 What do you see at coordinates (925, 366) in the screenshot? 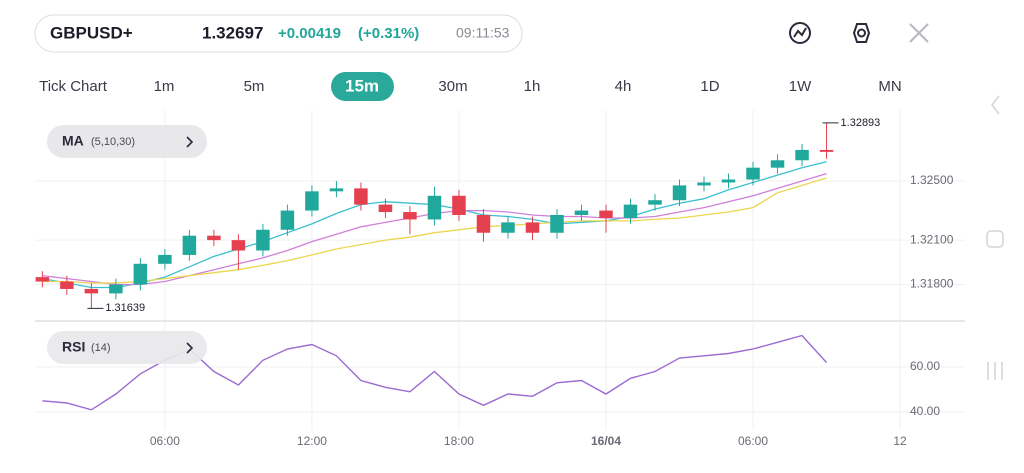
I see `y-tick-label: 60.00` at bounding box center [925, 366].